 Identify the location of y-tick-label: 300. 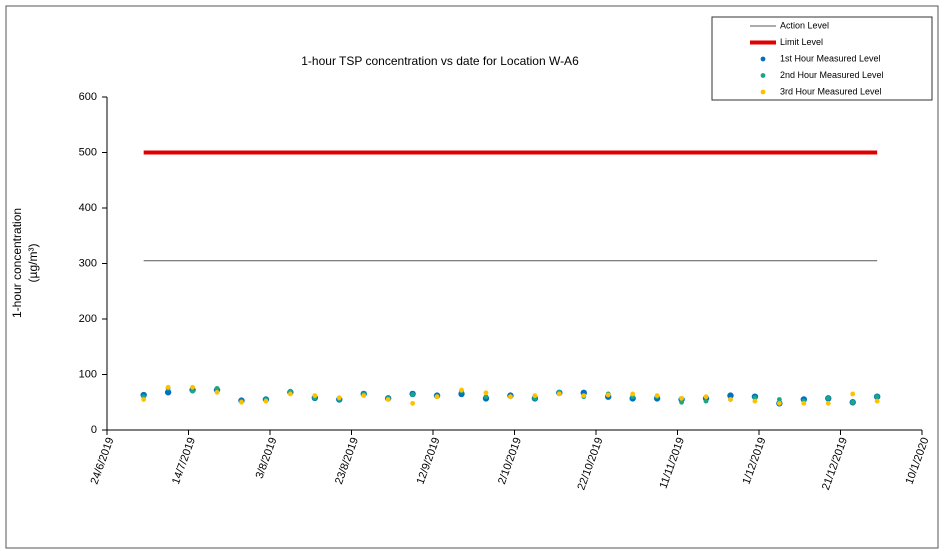
(88, 263).